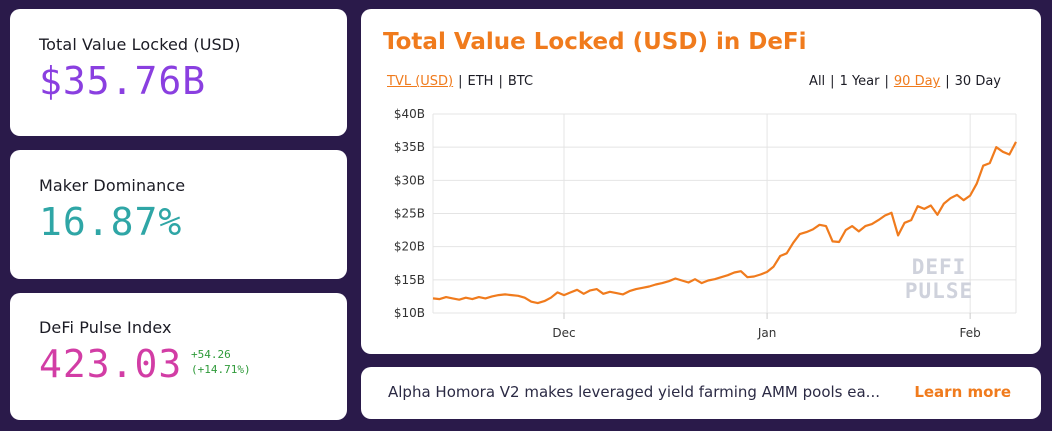  I want to click on range-toggle: All | 1 Year | 90 Day | 30 Day, so click(905, 81).